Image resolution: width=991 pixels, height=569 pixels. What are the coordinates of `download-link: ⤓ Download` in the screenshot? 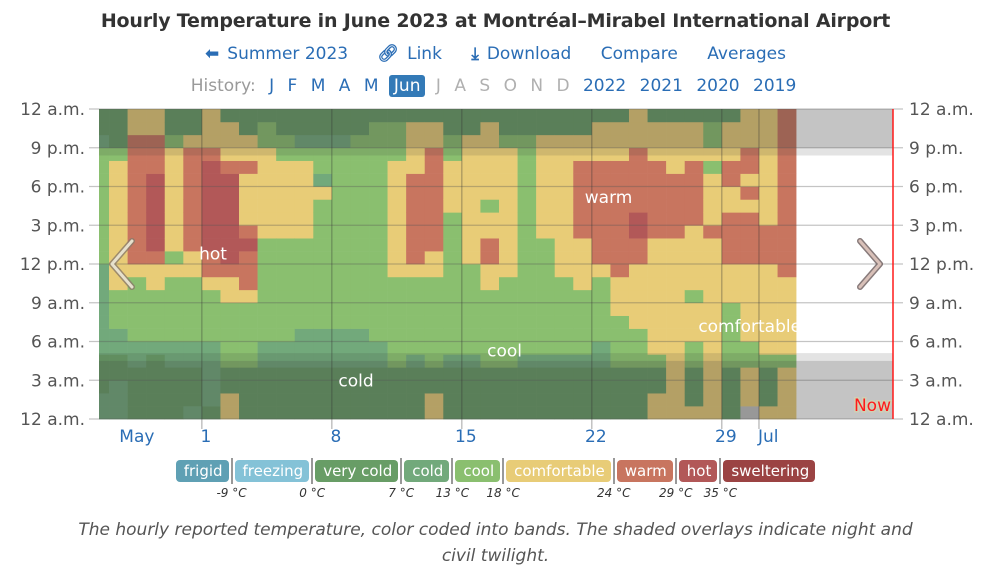 It's located at (521, 54).